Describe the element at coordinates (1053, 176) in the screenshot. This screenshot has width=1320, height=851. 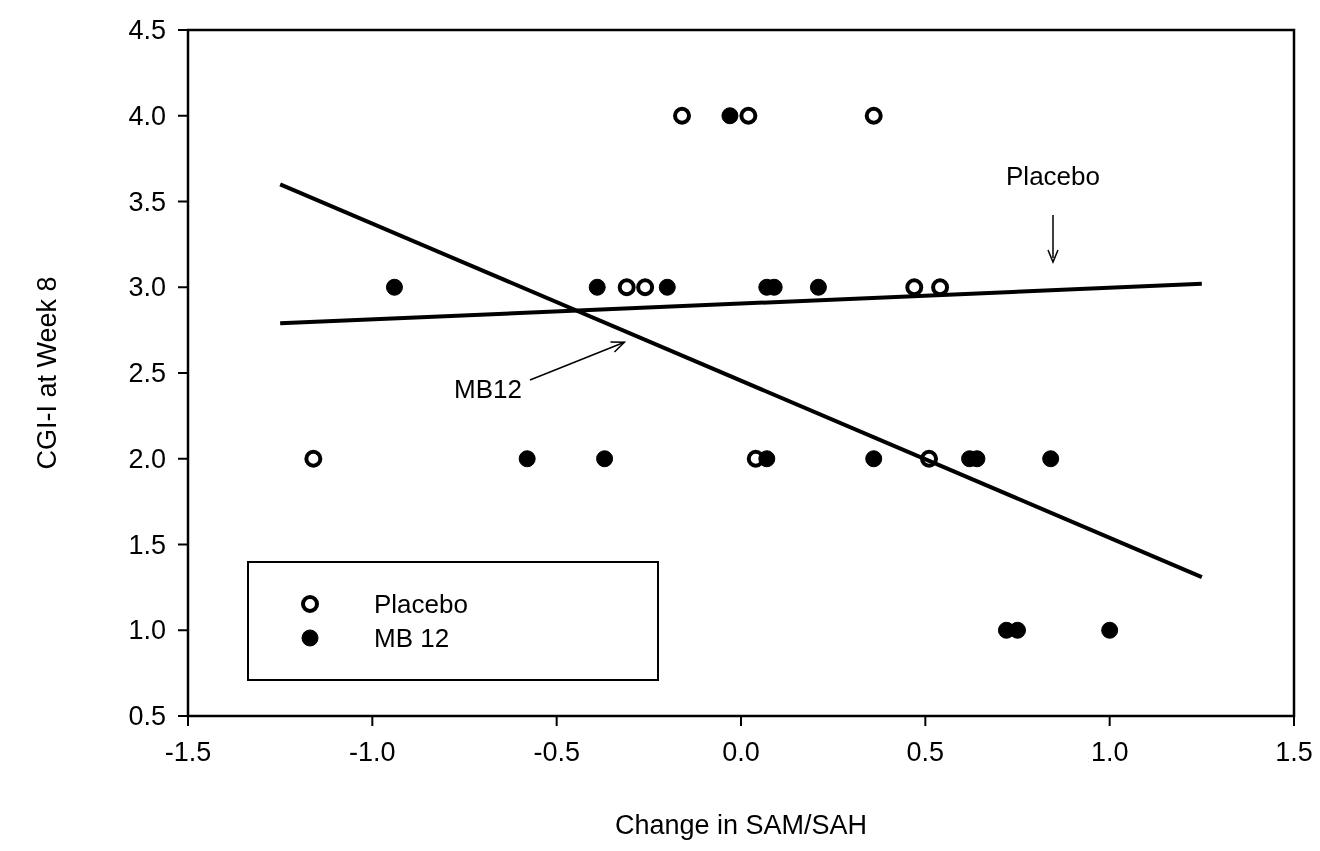
I see `annotation: Placebo` at that location.